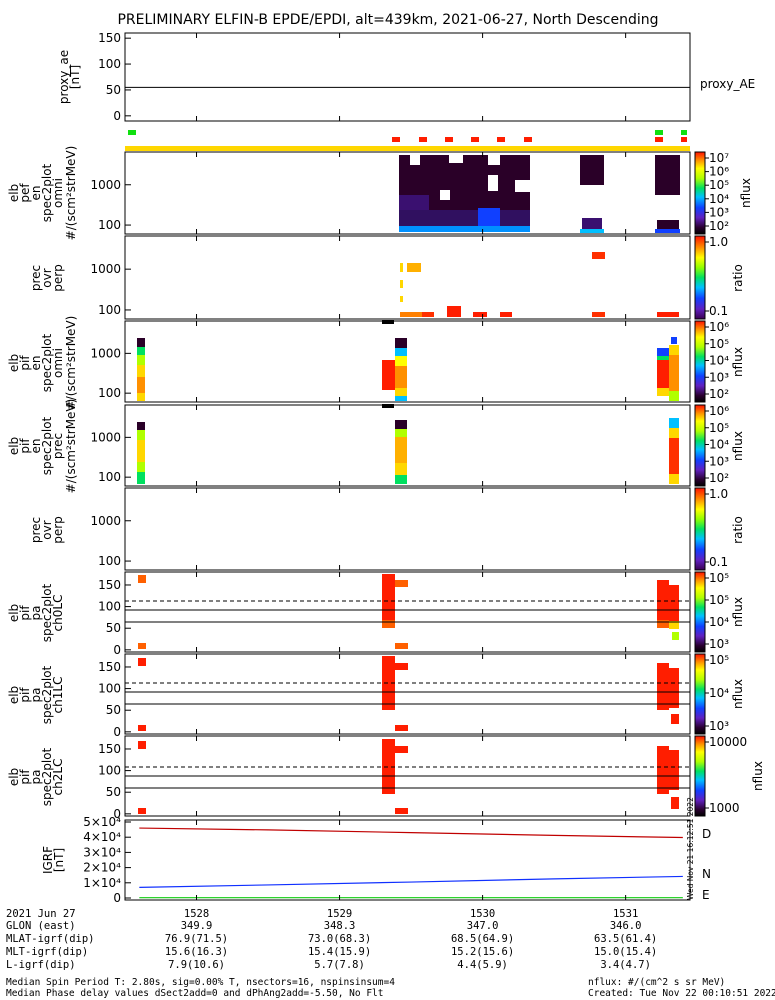 The height and width of the screenshot is (1000, 775). I want to click on colorbar-tick-label: 10³, so click(719, 212).